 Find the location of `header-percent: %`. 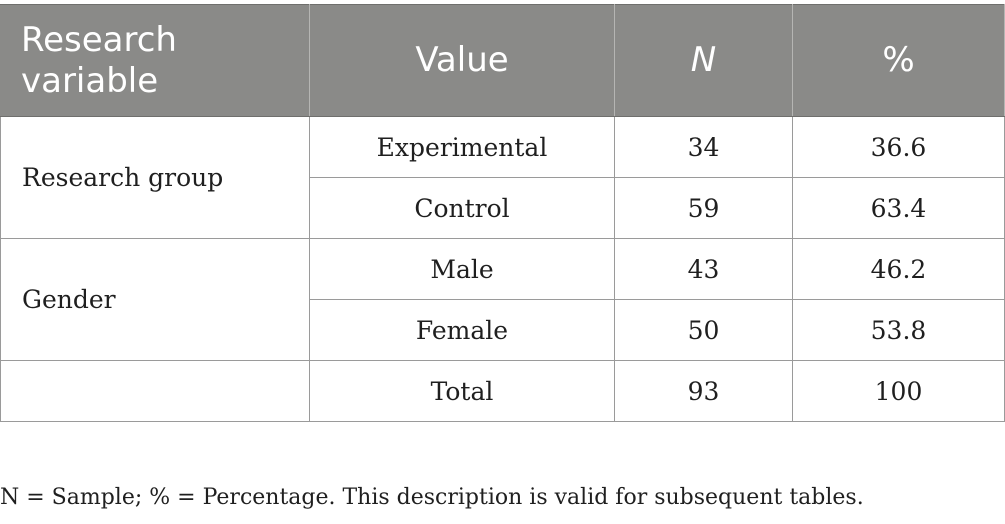

header-percent: % is located at coordinates (898, 60).